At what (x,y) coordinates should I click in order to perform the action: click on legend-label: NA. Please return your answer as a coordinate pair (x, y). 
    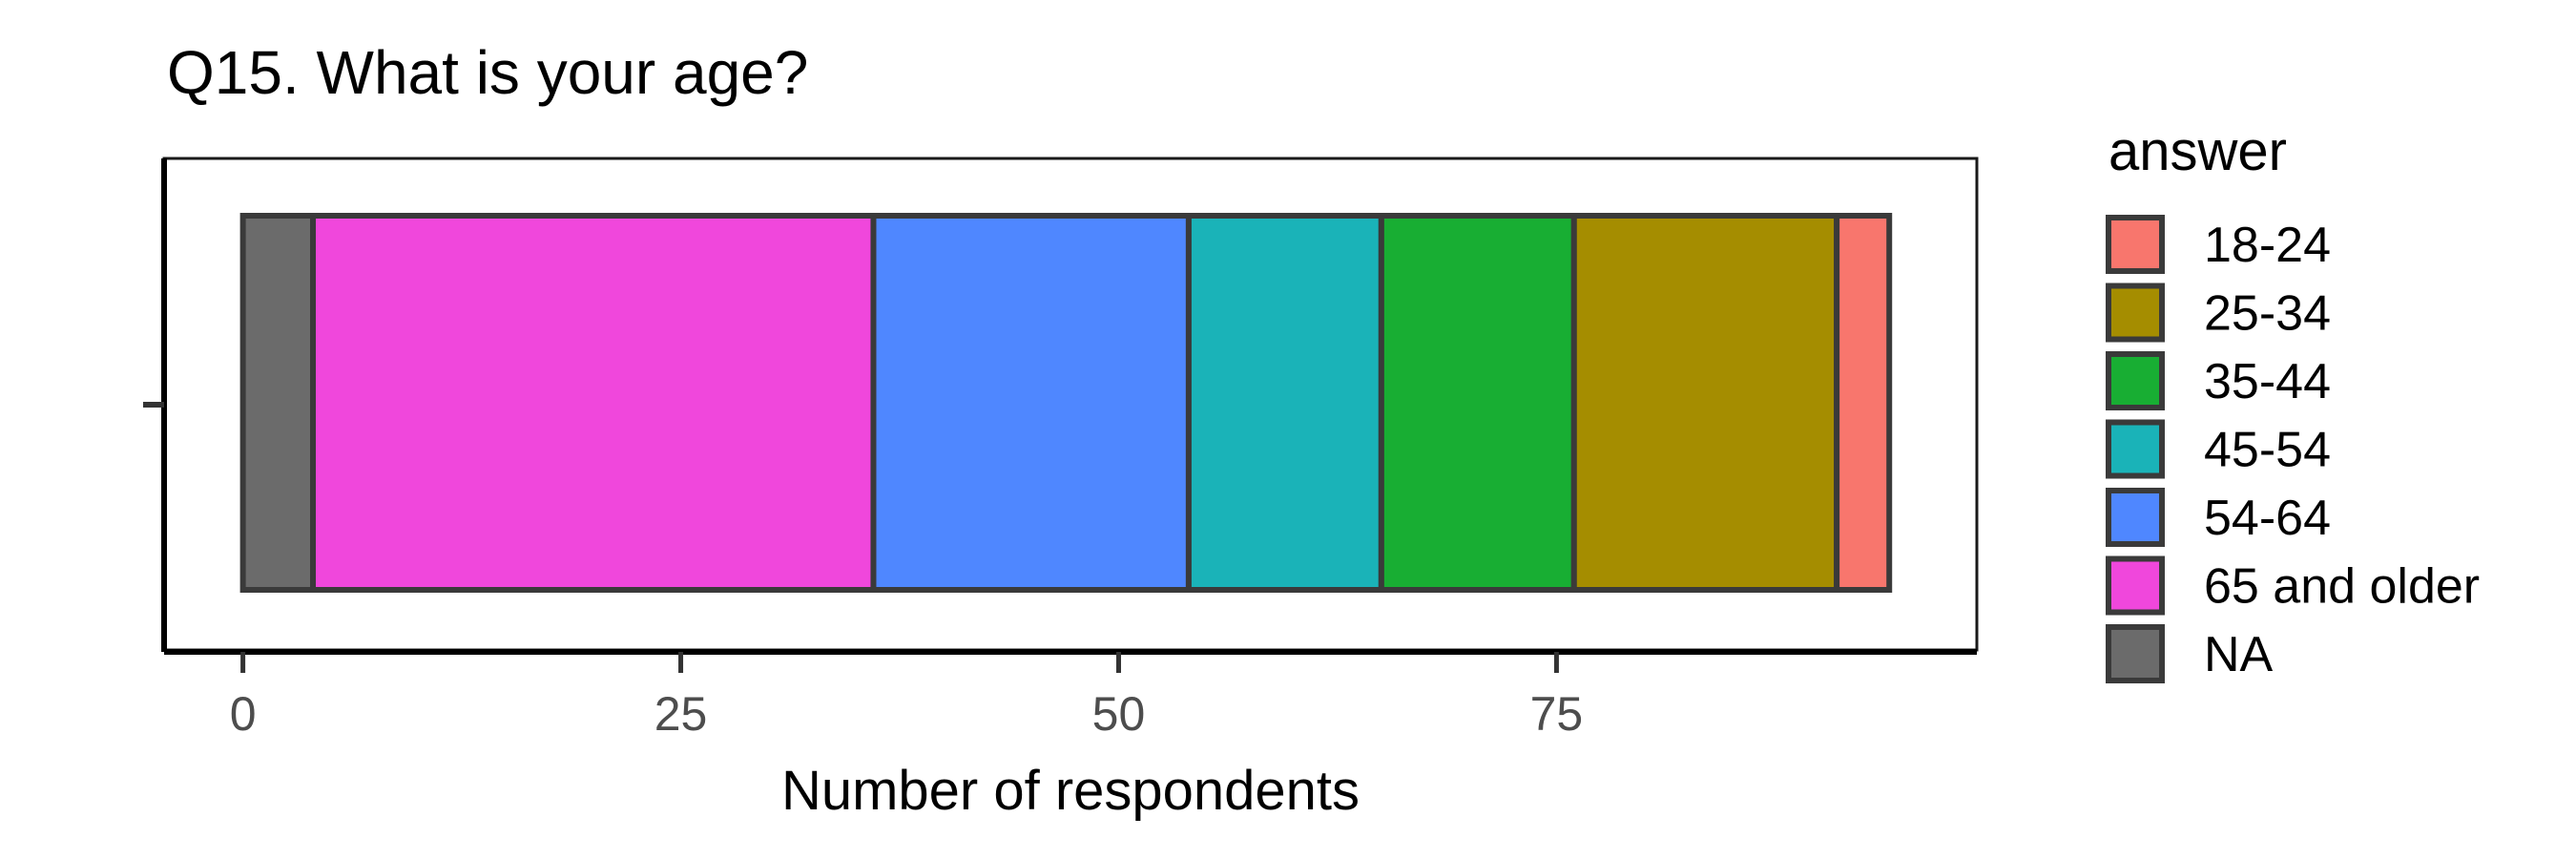
    Looking at the image, I should click on (2239, 654).